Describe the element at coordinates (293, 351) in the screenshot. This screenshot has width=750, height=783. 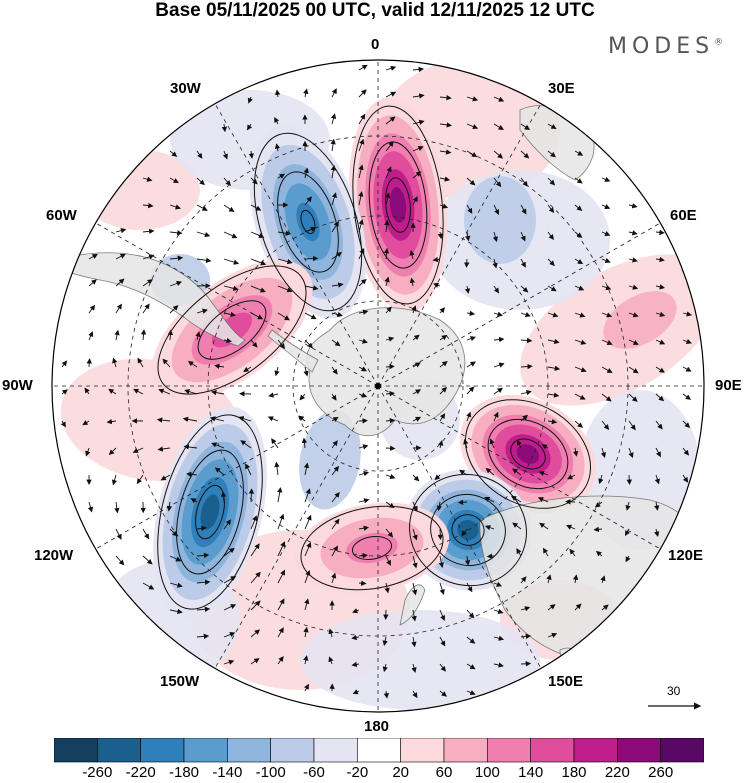
I see `antarctic-peninsula` at that location.